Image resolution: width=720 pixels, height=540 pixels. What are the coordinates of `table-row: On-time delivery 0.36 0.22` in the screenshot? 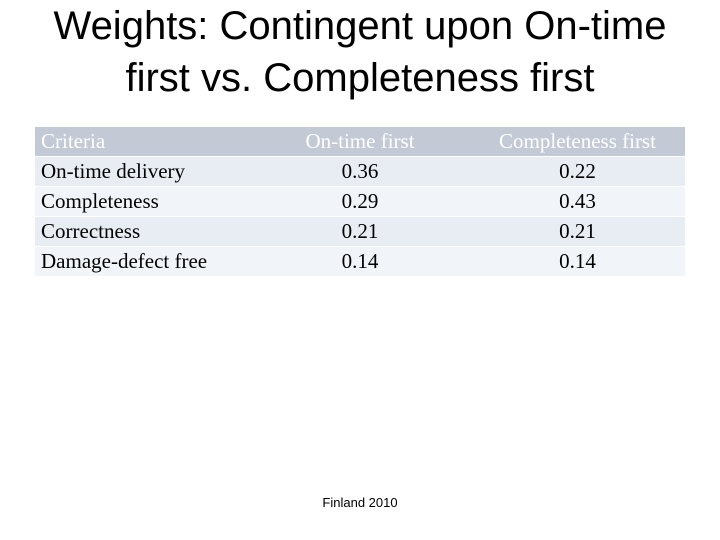 It's located at (360, 171).